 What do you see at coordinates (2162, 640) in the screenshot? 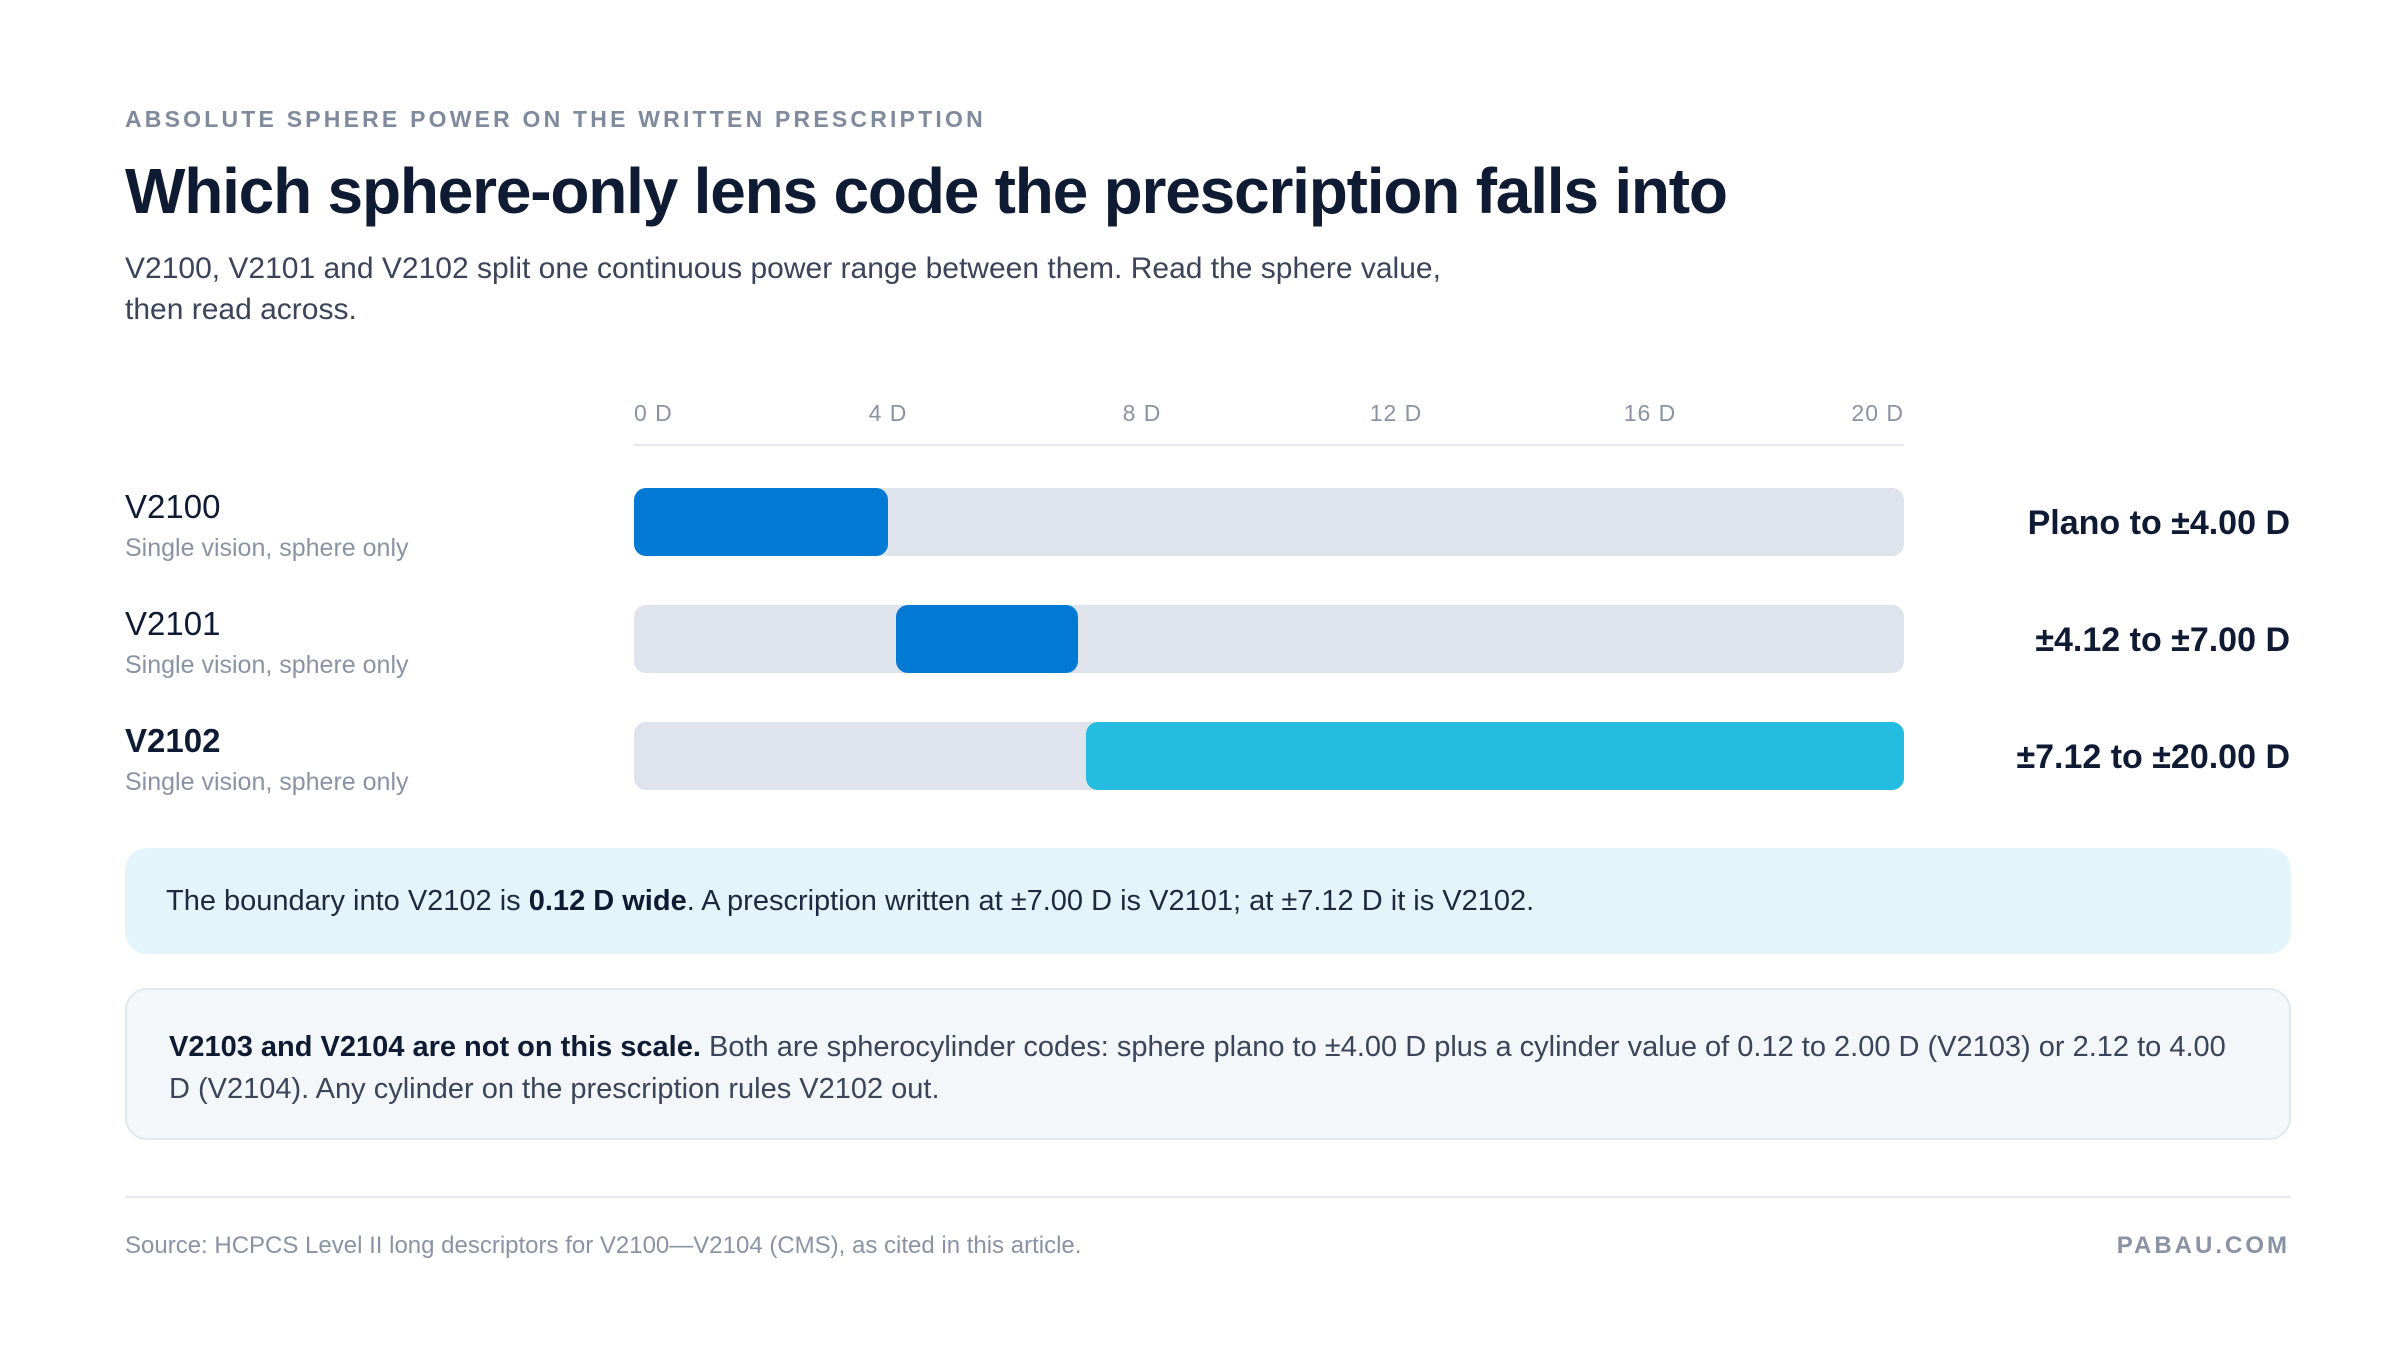
I see `range-label: ±4.12 to ±7.00 D` at bounding box center [2162, 640].